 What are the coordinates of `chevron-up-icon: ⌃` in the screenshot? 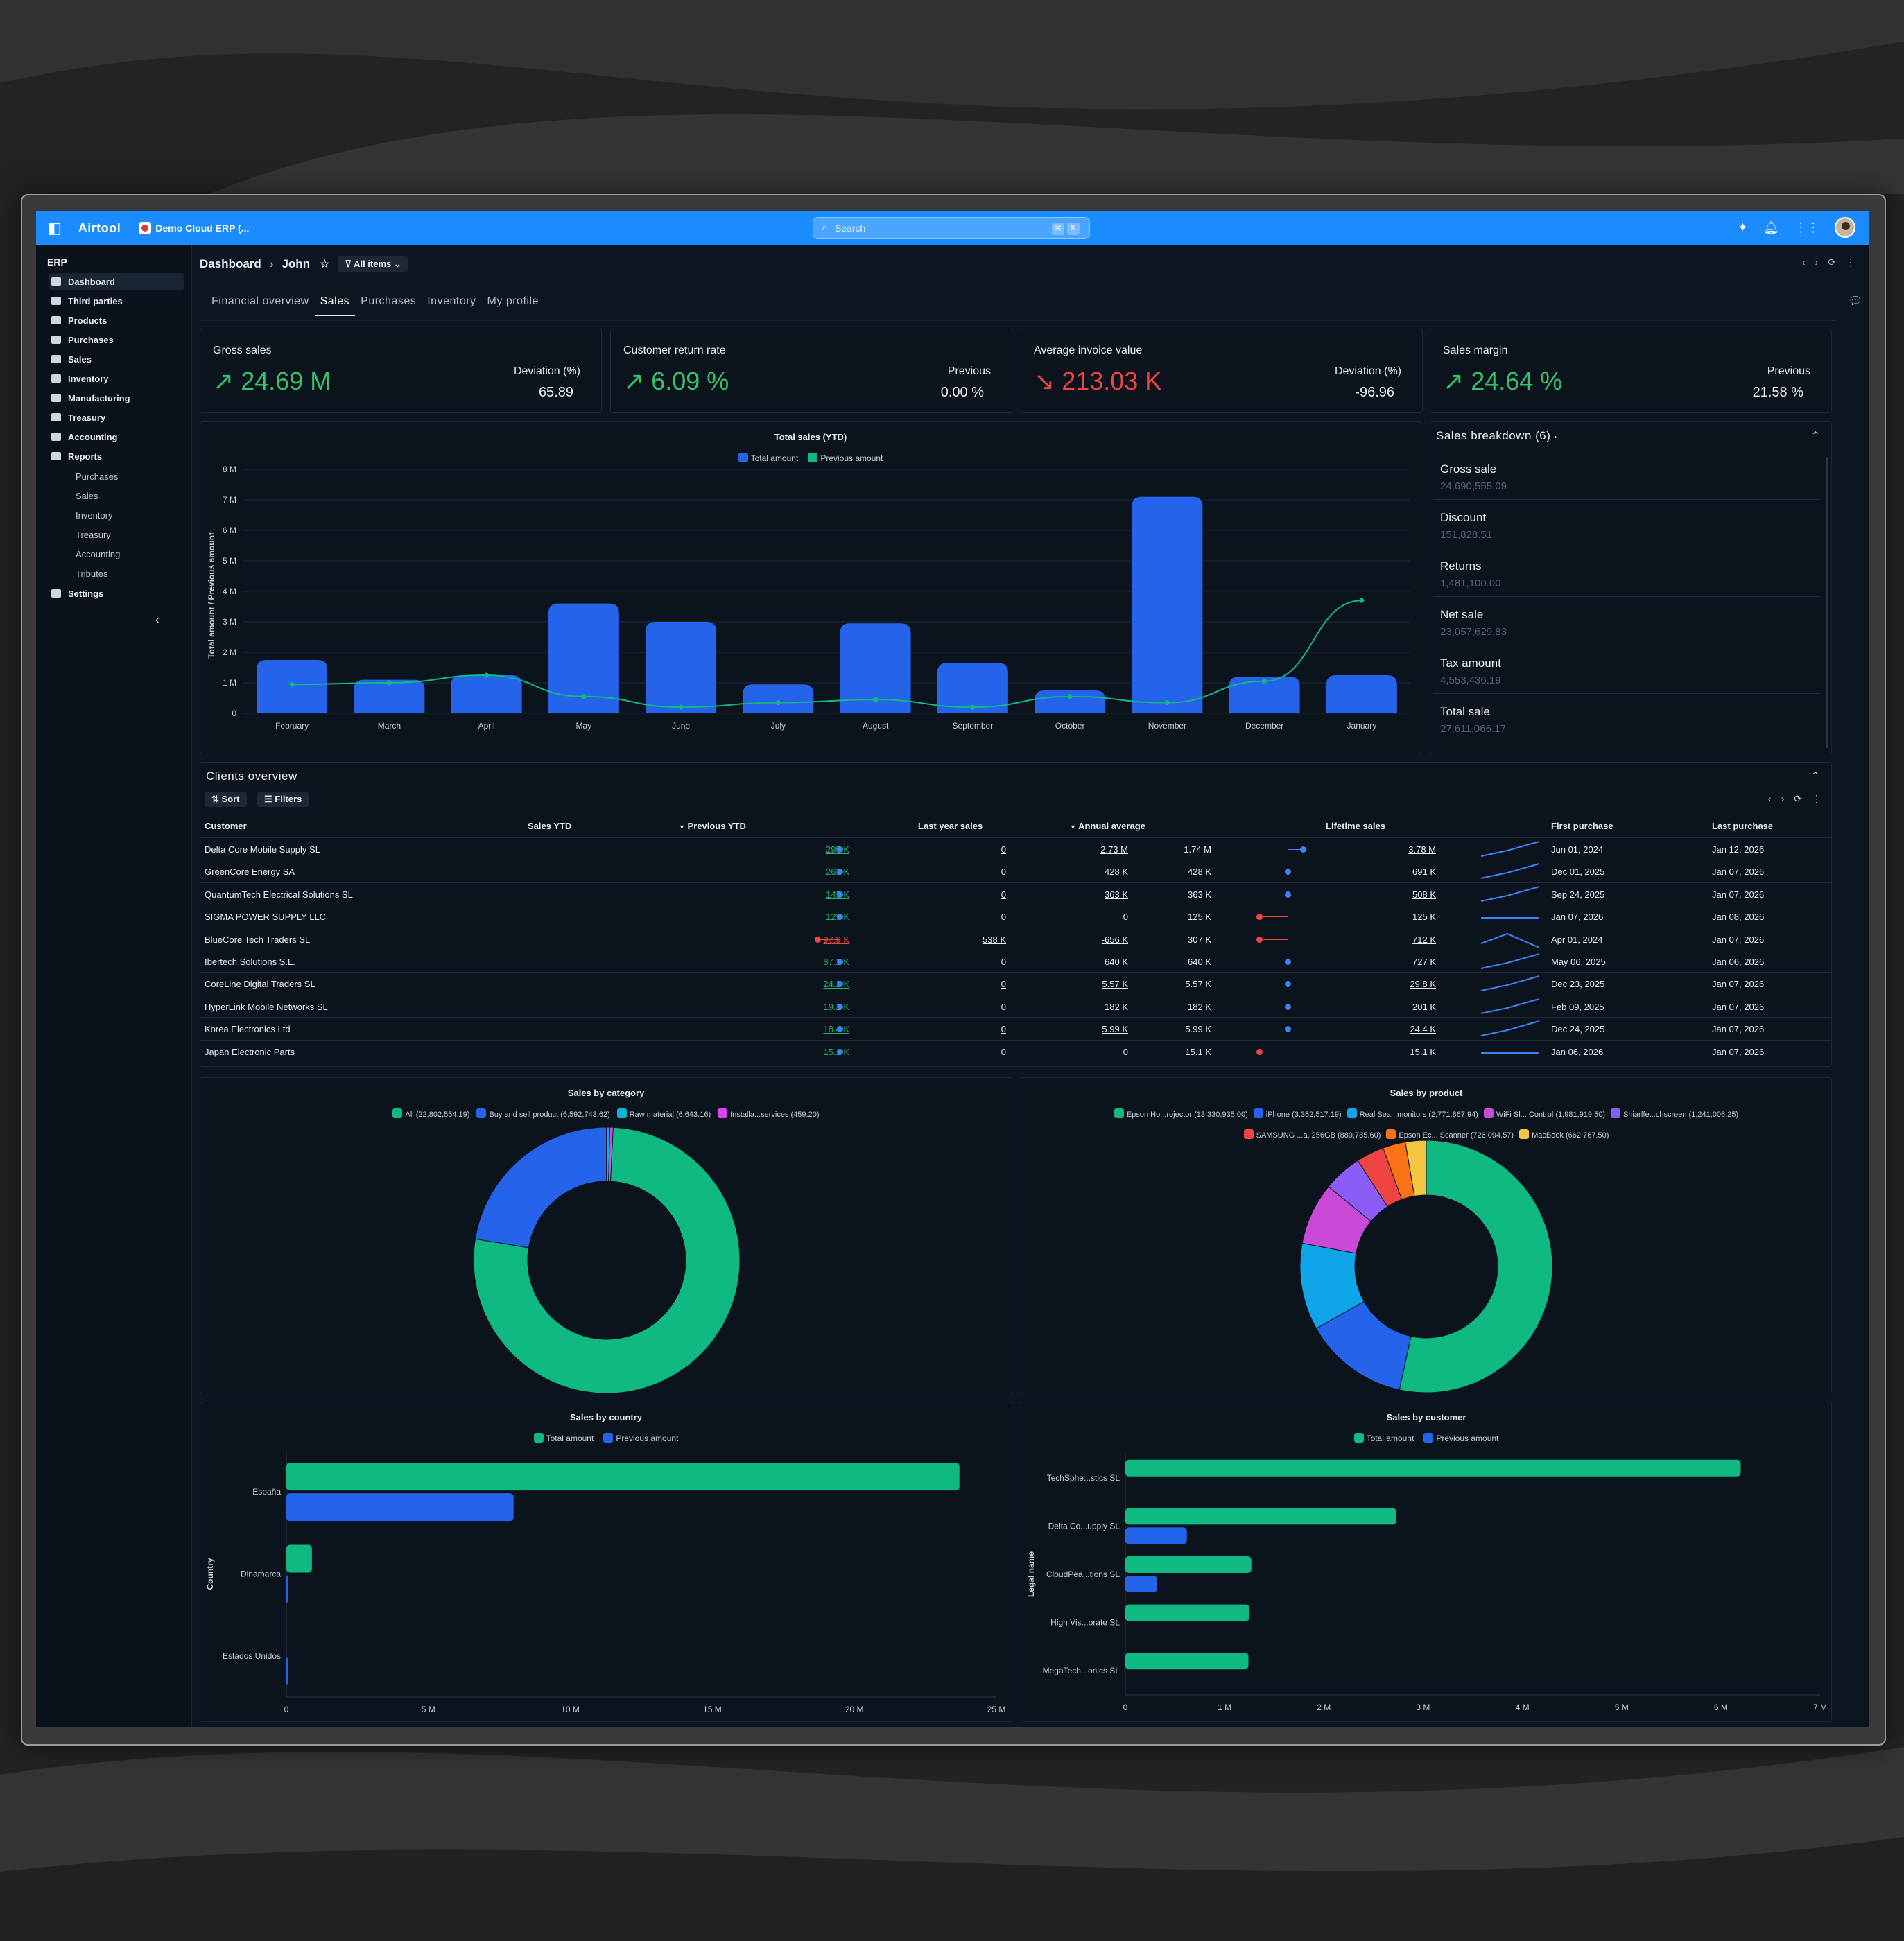 It's located at (1815, 436).